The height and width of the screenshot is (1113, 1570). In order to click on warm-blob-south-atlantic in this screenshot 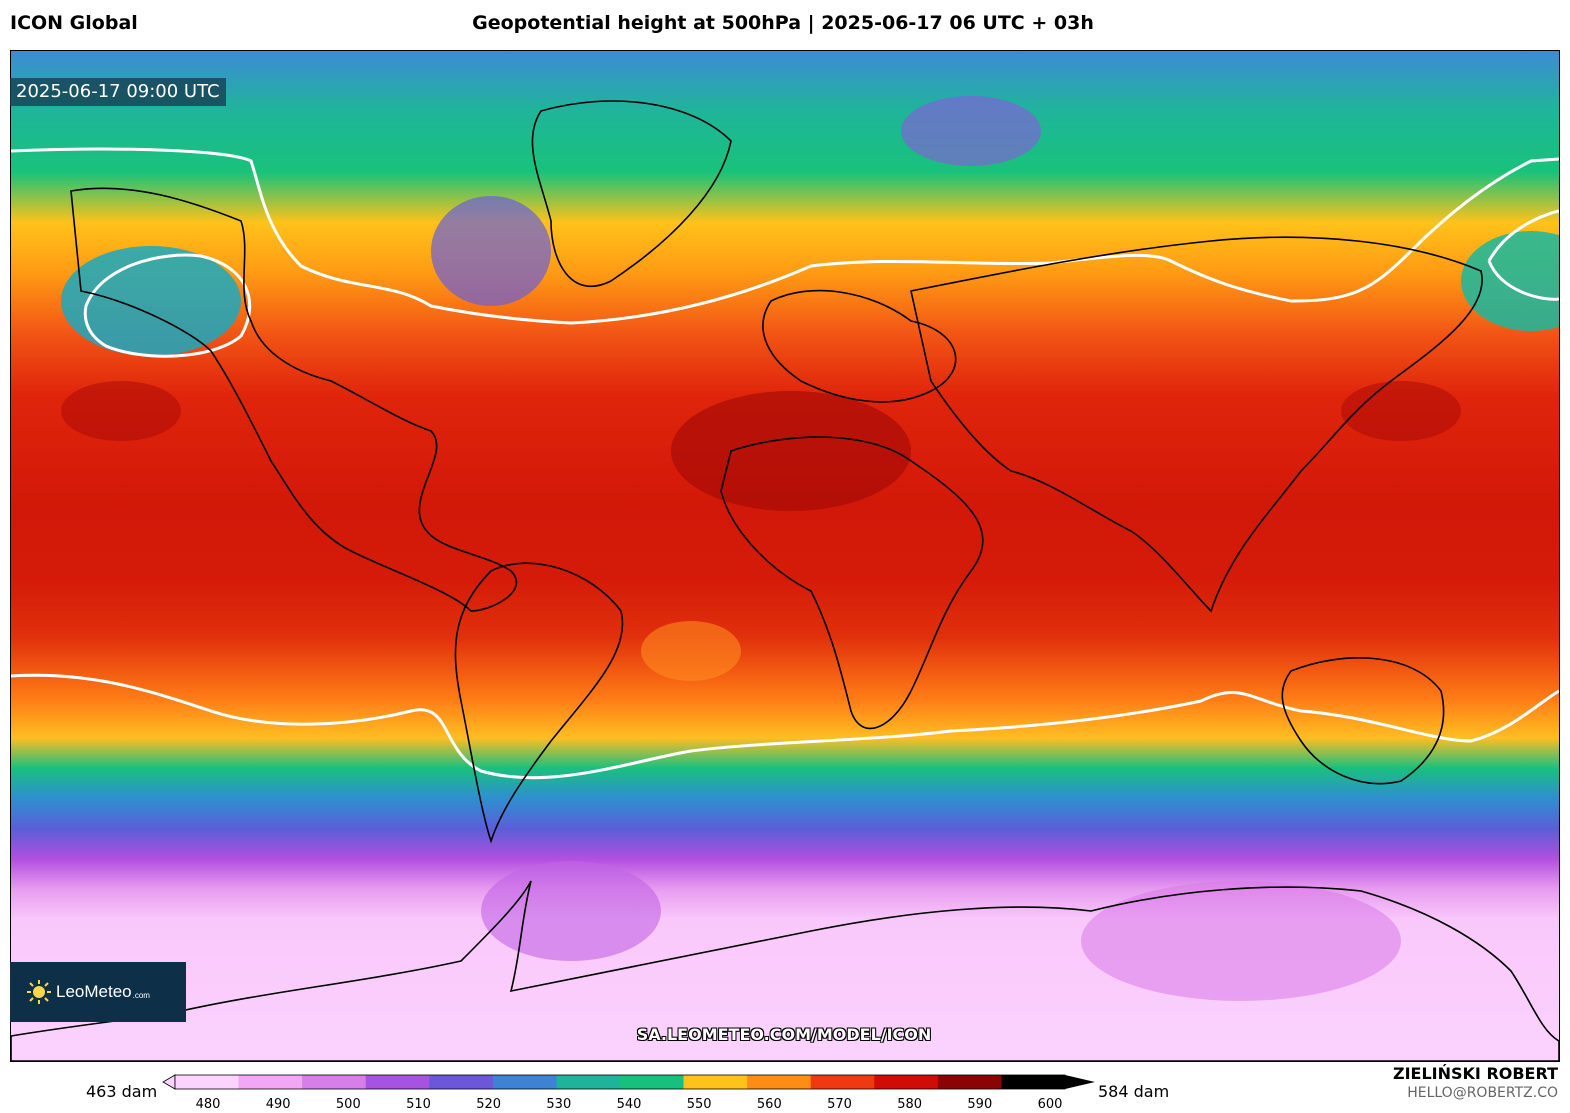, I will do `click(691, 651)`.